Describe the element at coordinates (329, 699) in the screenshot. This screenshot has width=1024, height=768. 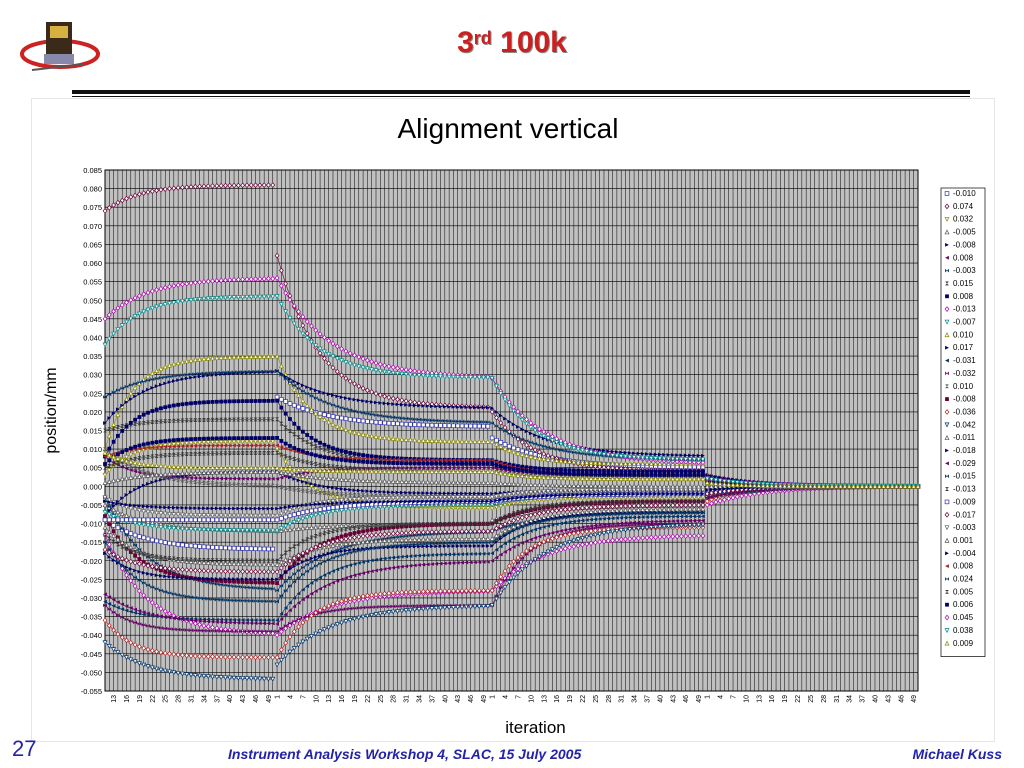
I see `x-tick-label: 13` at that location.